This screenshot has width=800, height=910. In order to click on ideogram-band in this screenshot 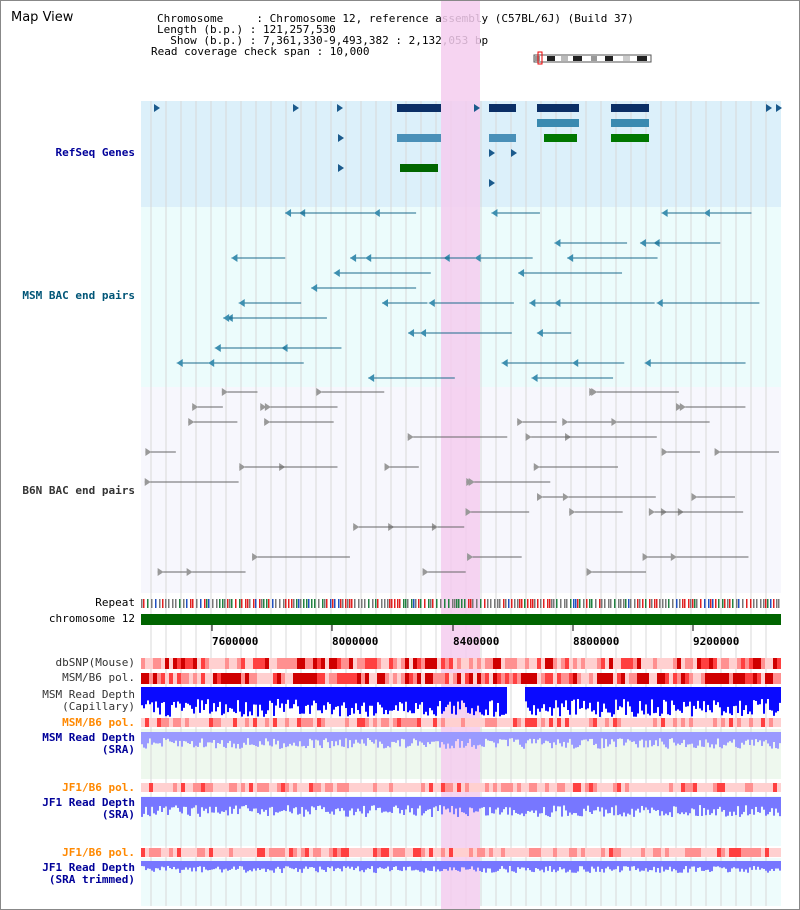, I will do `click(577, 58)`.